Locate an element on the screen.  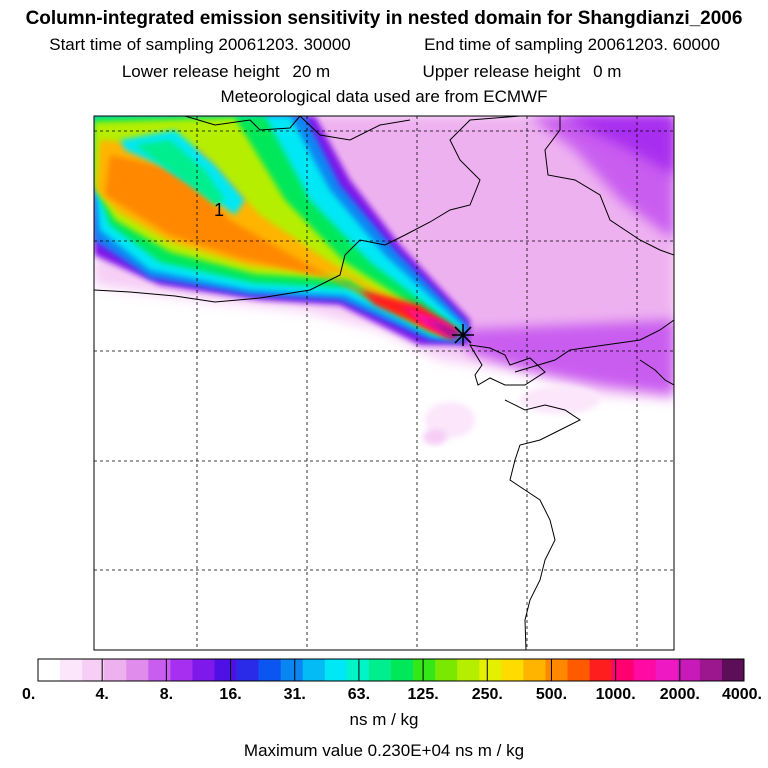
colorbar-tick-label: 4000. is located at coordinates (742, 694).